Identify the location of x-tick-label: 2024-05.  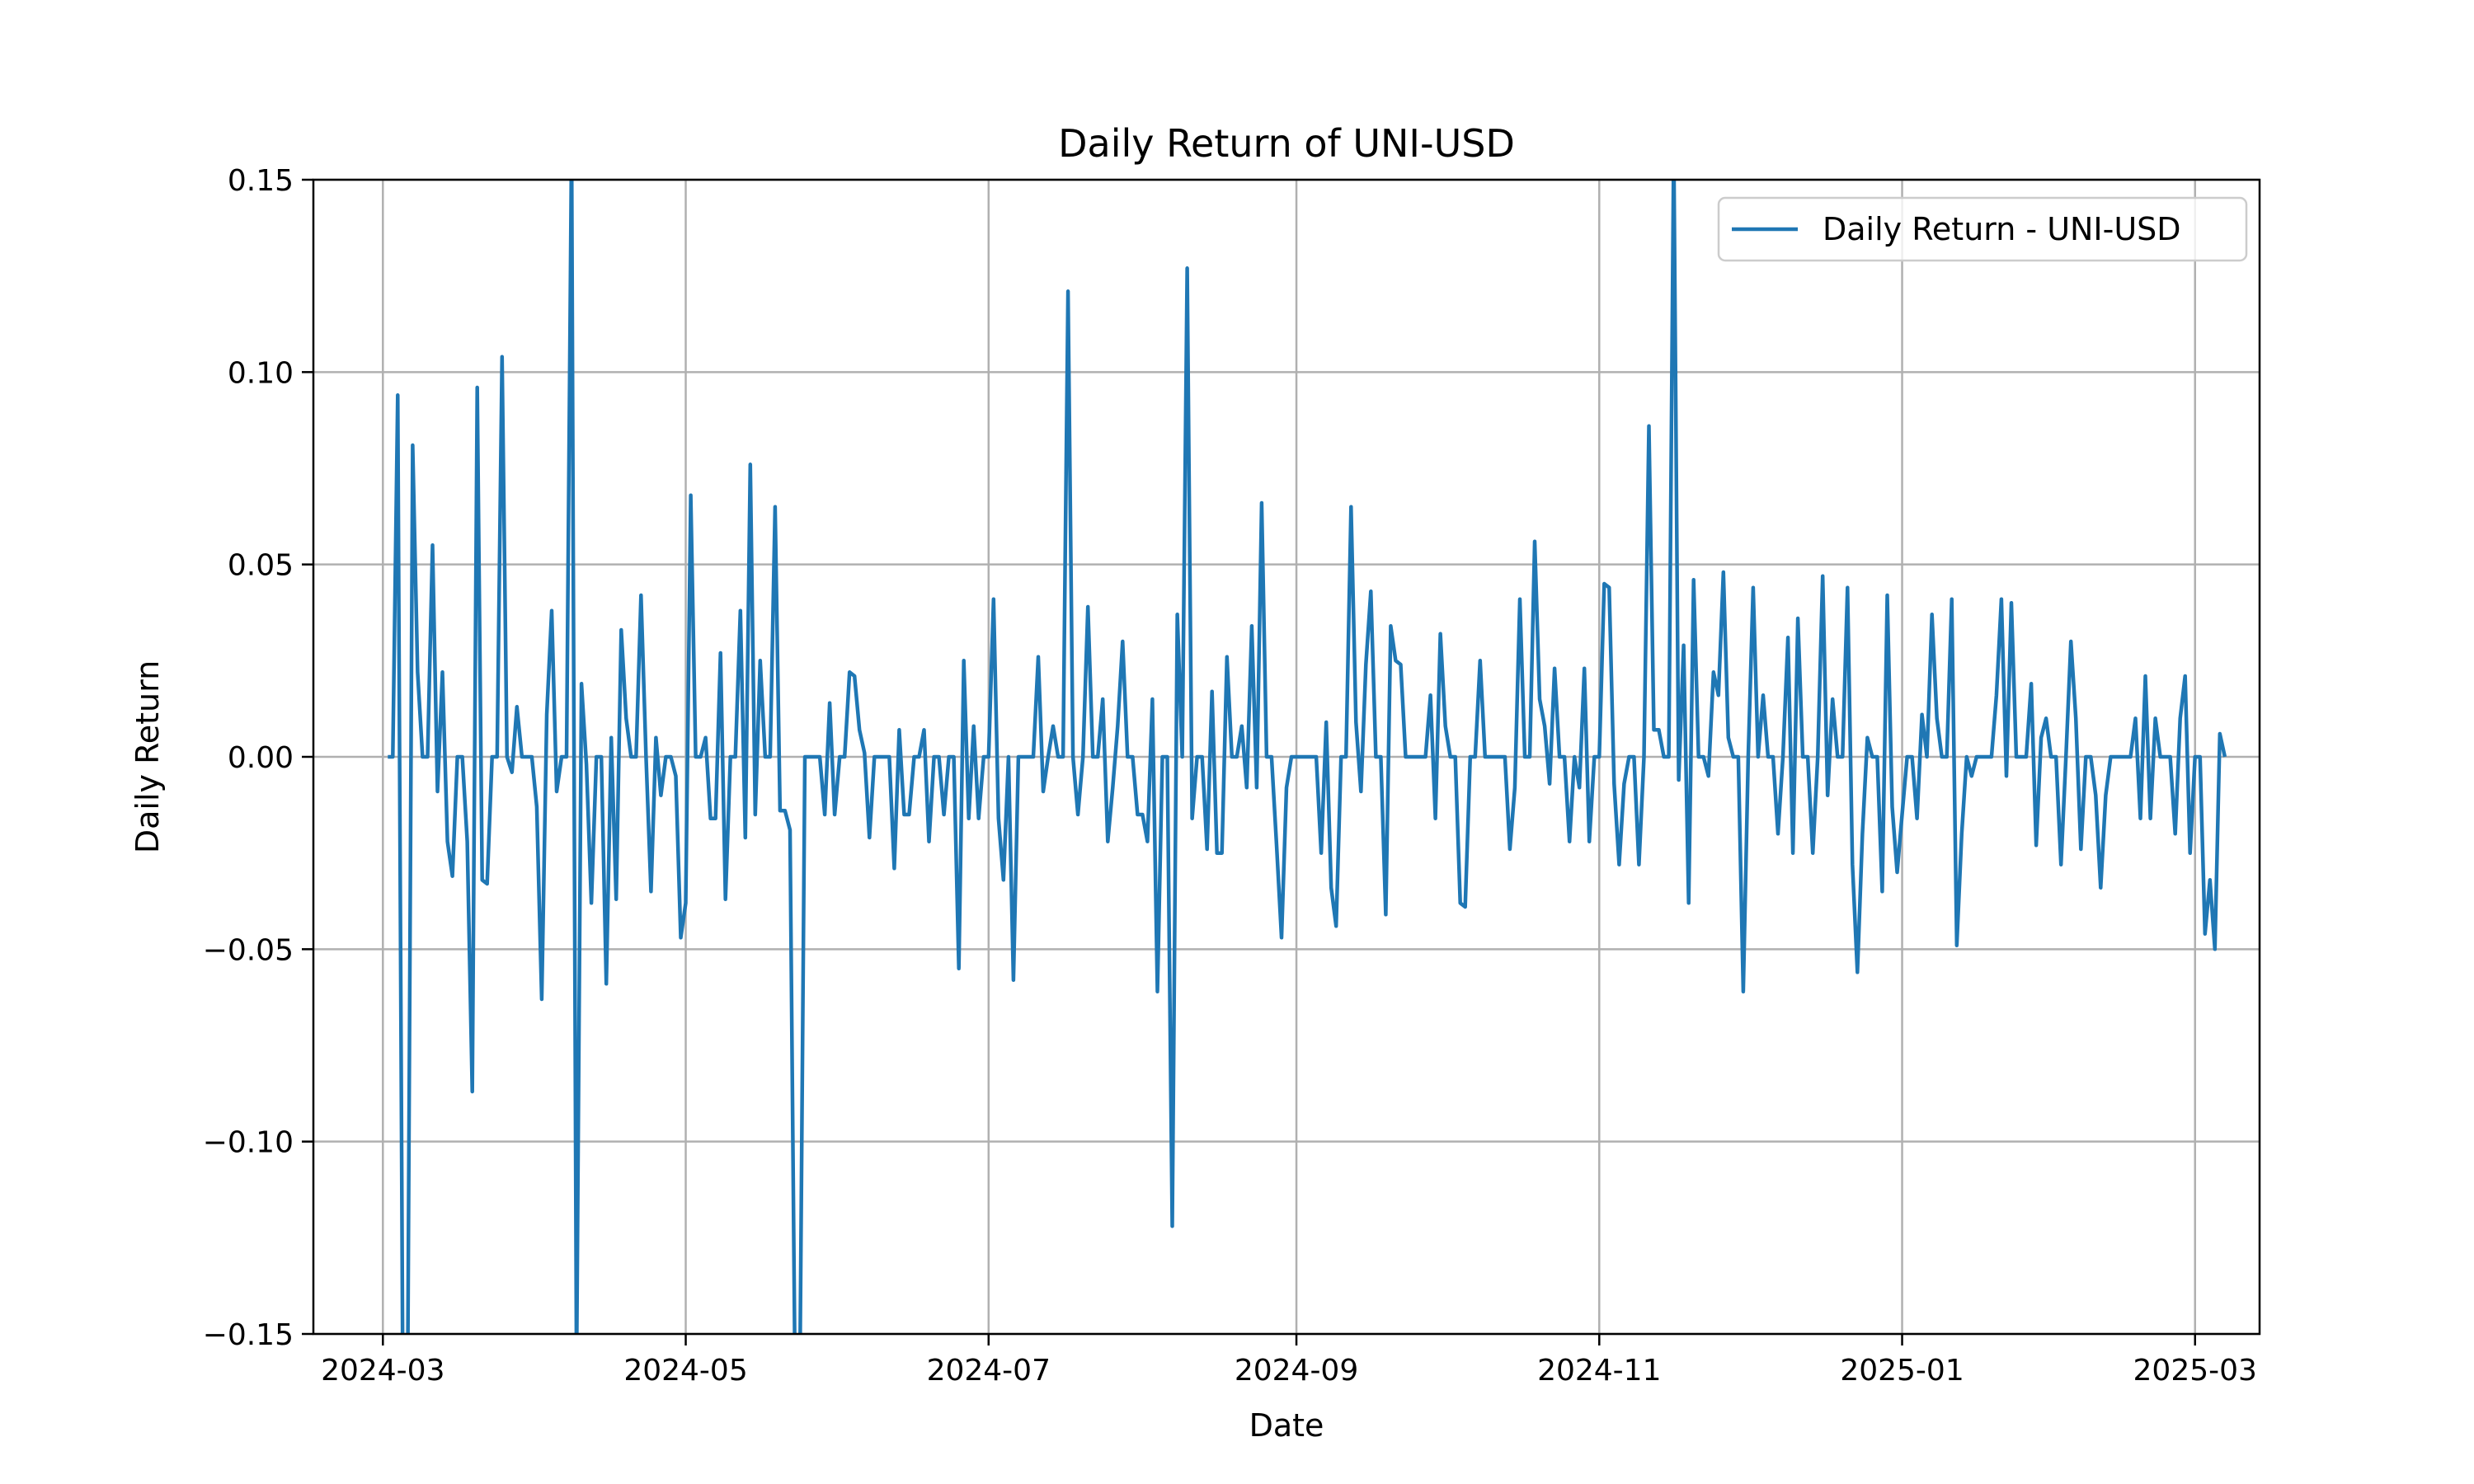
(685, 1371).